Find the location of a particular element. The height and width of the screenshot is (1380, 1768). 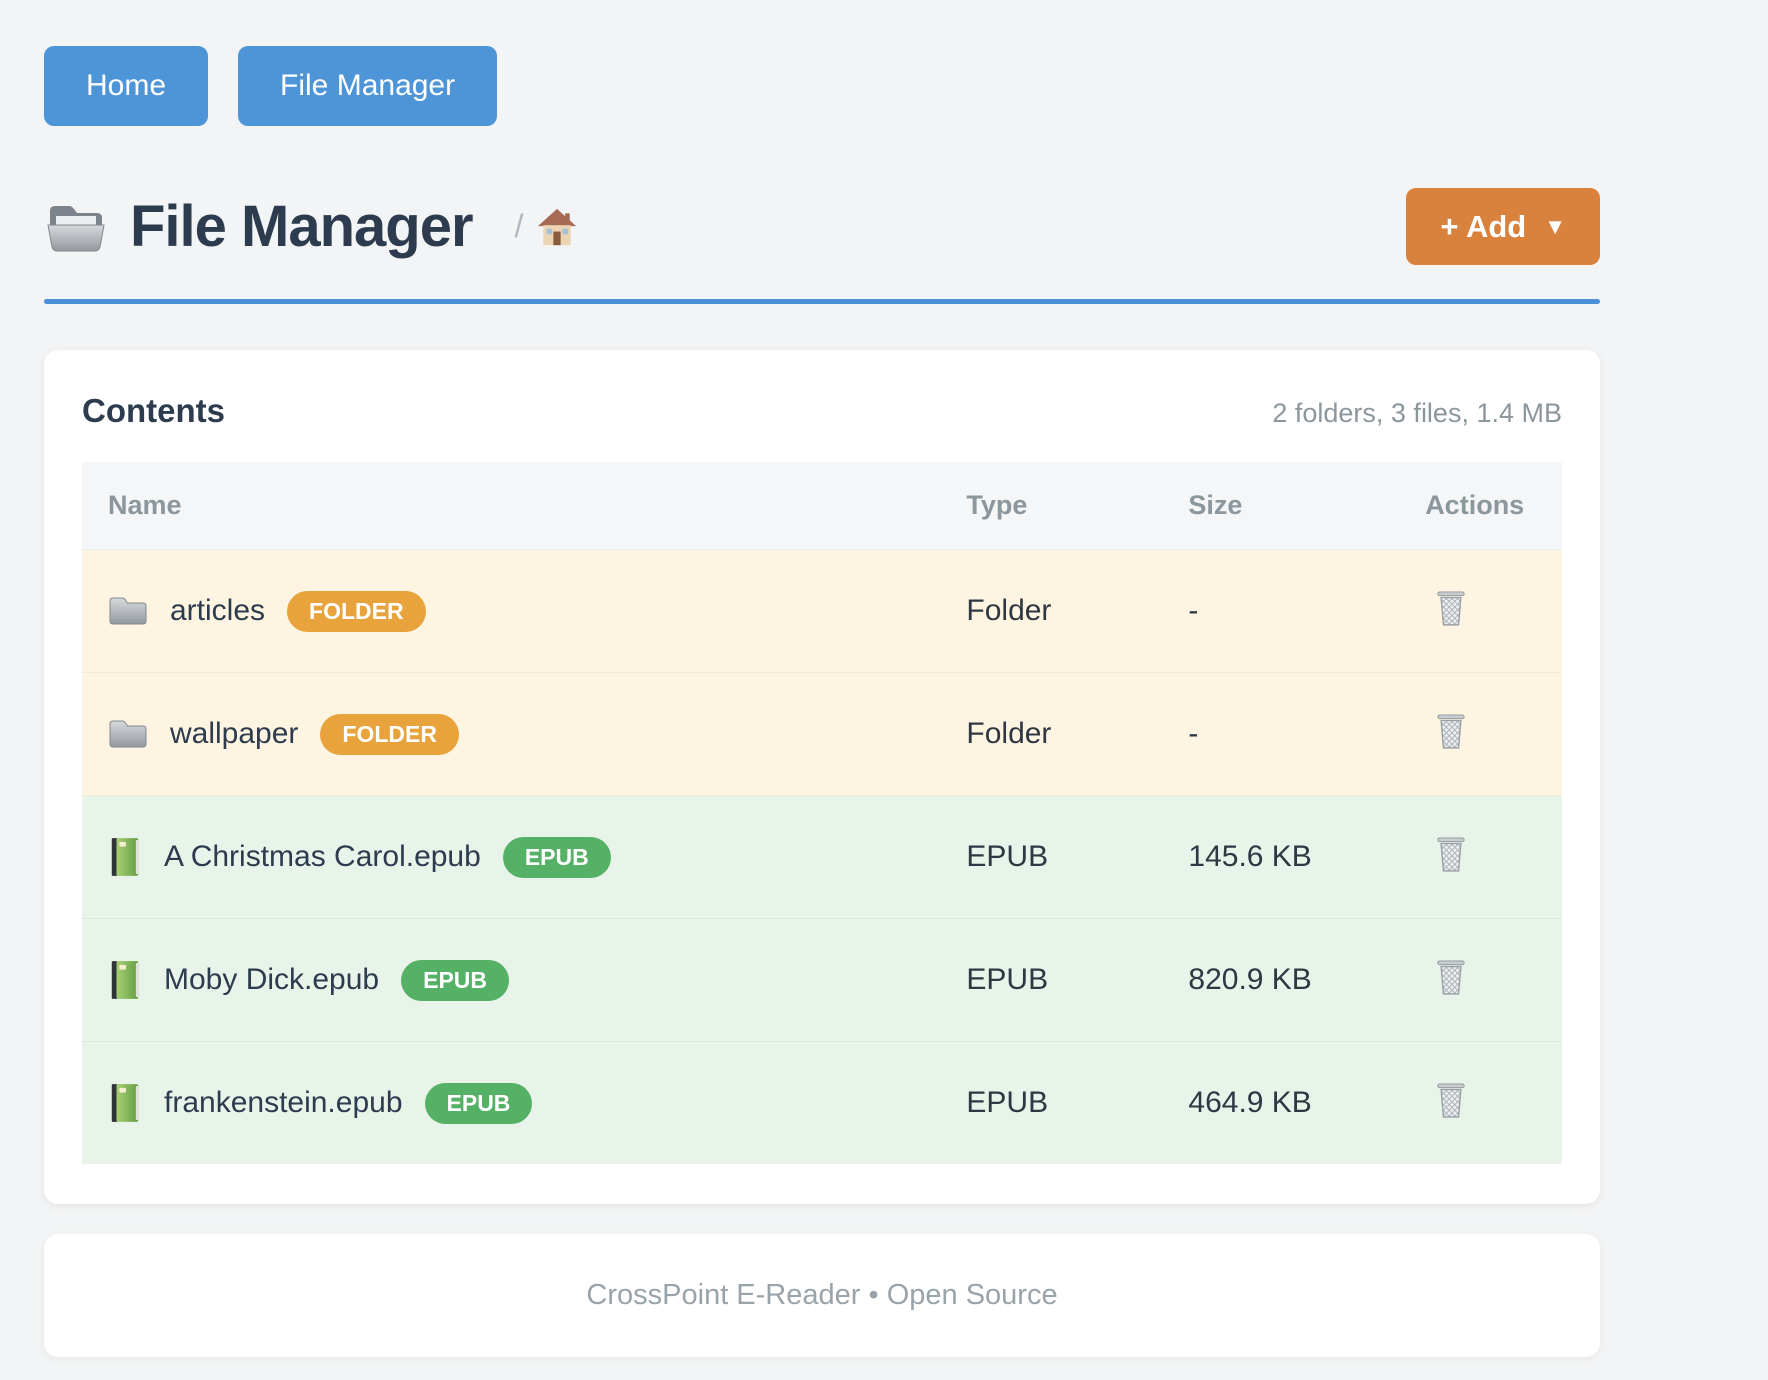

entry-size: 145.6 KB is located at coordinates (1281, 857).